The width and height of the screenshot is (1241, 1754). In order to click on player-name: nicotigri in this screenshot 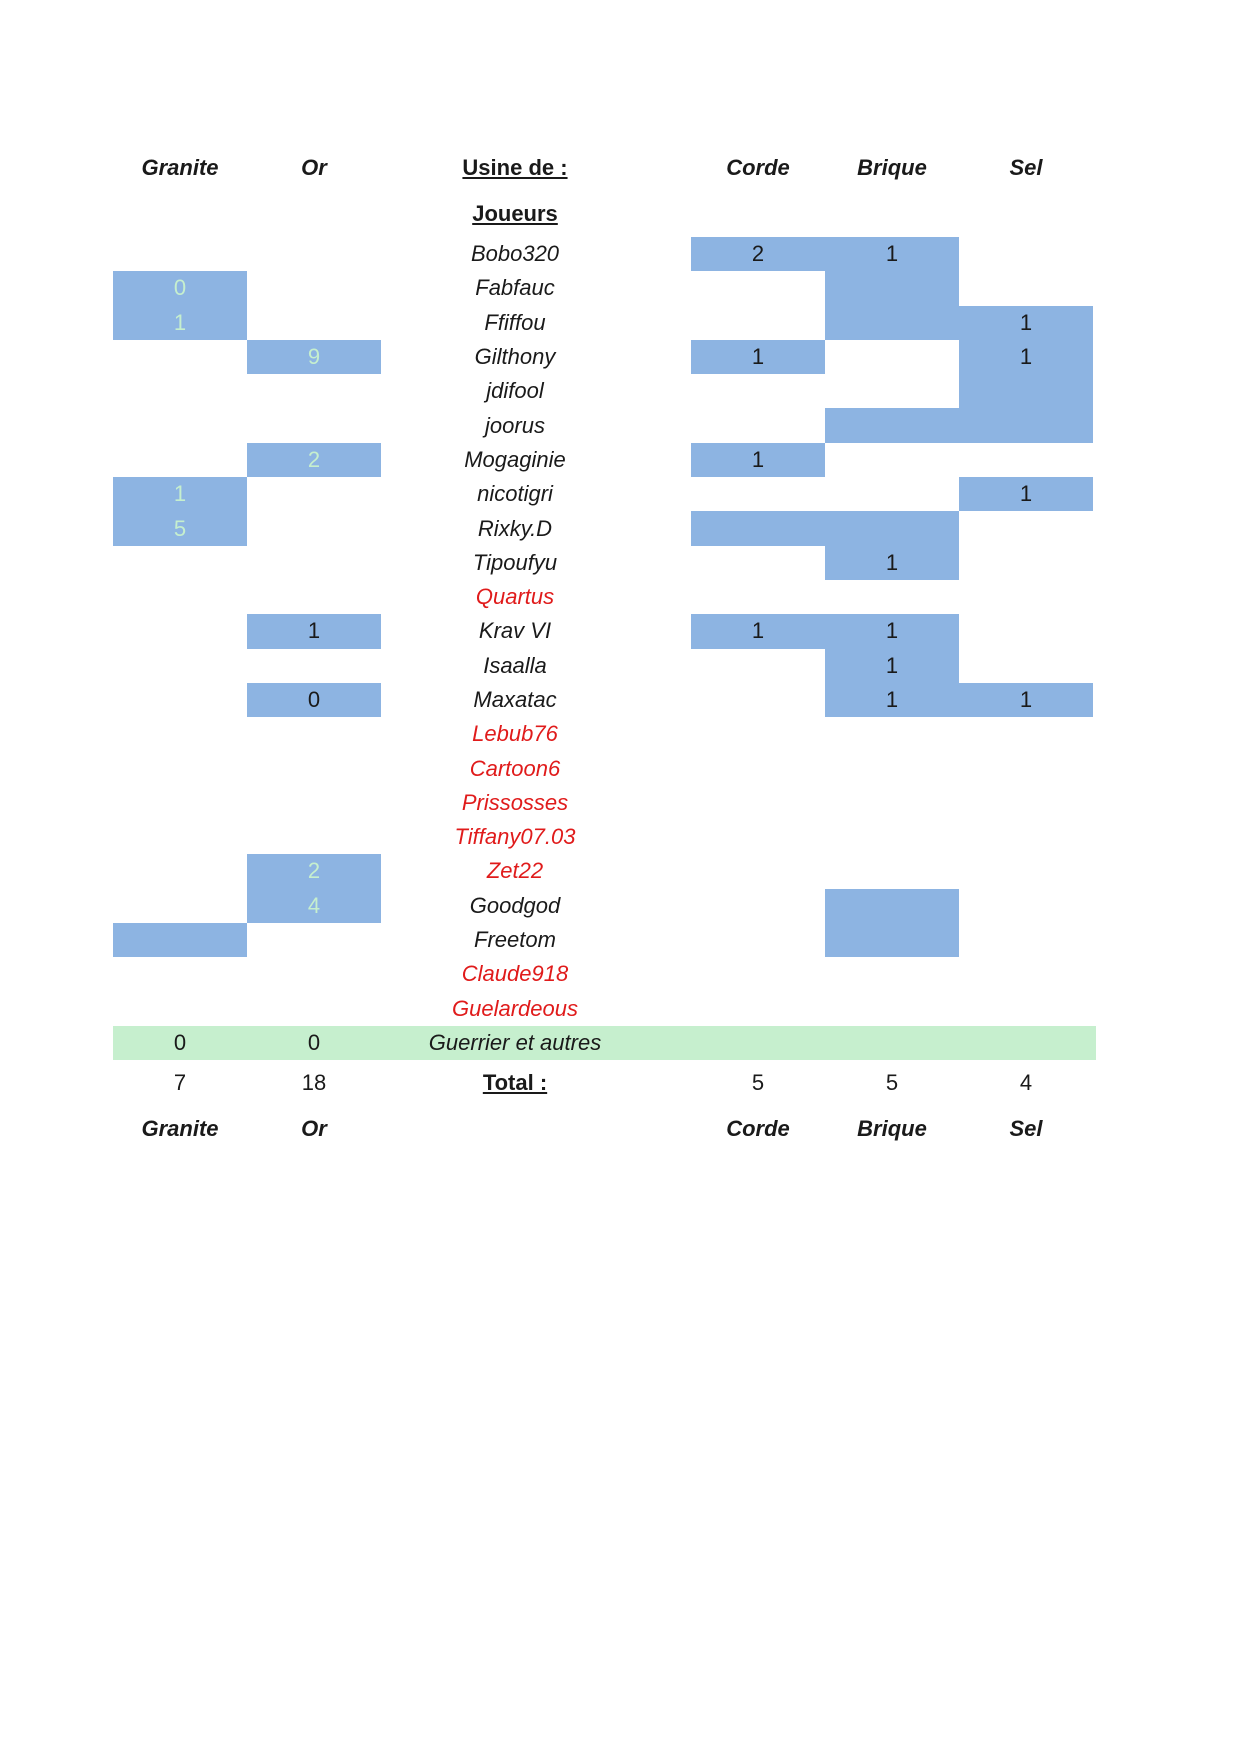, I will do `click(515, 494)`.